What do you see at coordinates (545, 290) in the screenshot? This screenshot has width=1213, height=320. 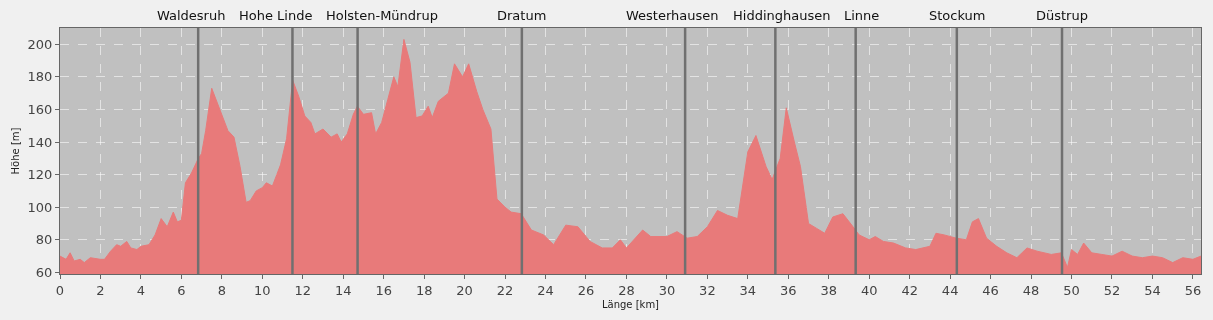 I see `x-tick-label: 24` at bounding box center [545, 290].